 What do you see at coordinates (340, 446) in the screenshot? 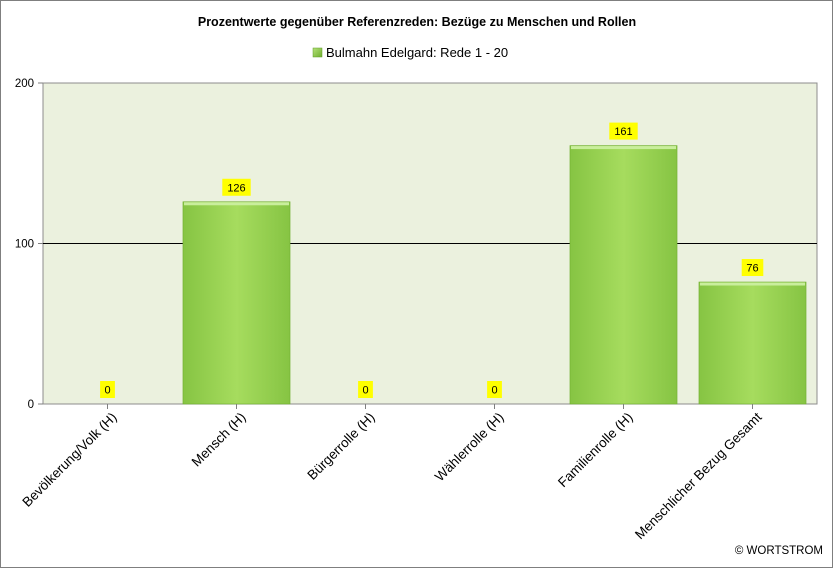
I see `x-tick-label: Bürgerrolle (H)` at bounding box center [340, 446].